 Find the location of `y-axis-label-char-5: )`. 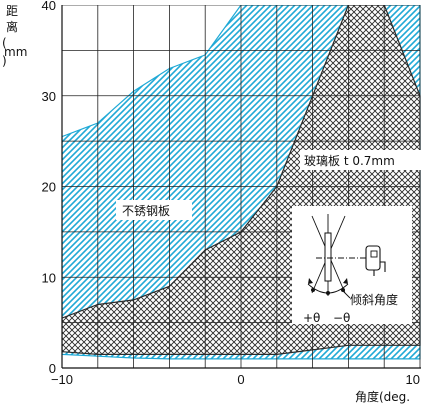

y-axis-label-char-5: ) is located at coordinates (4, 61).